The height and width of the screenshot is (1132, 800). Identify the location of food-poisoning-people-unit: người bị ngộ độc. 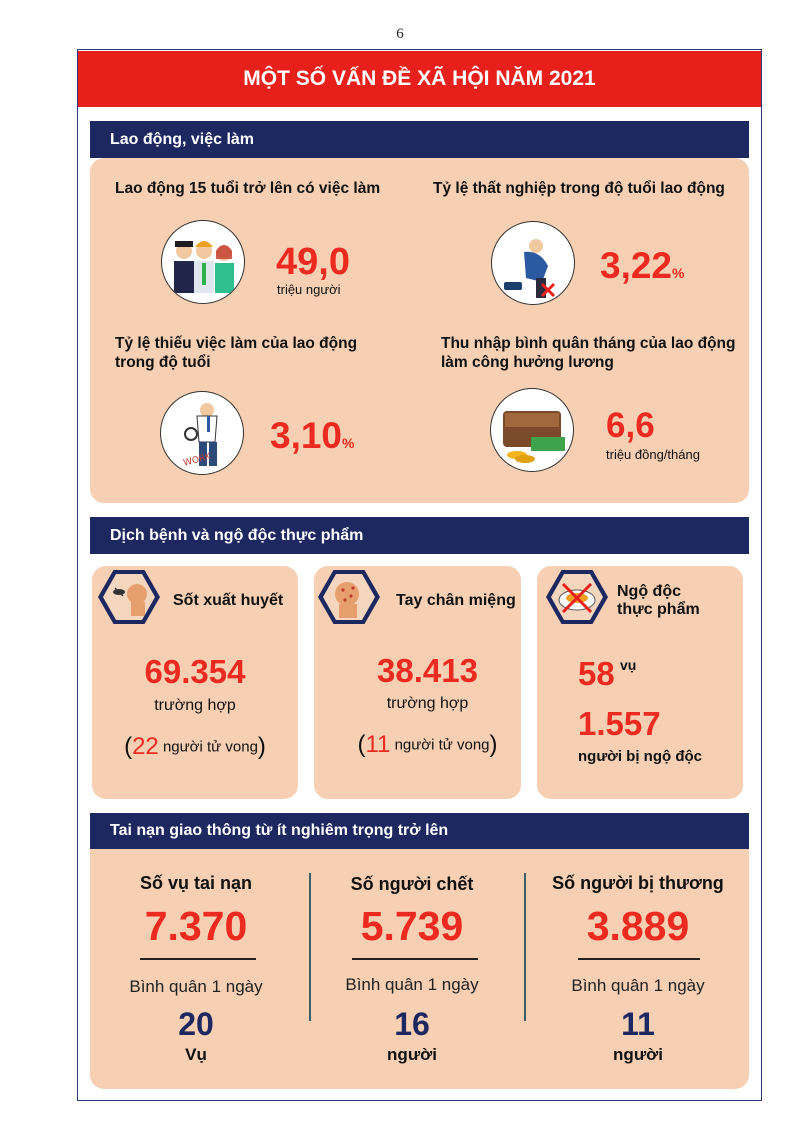
(640, 756).